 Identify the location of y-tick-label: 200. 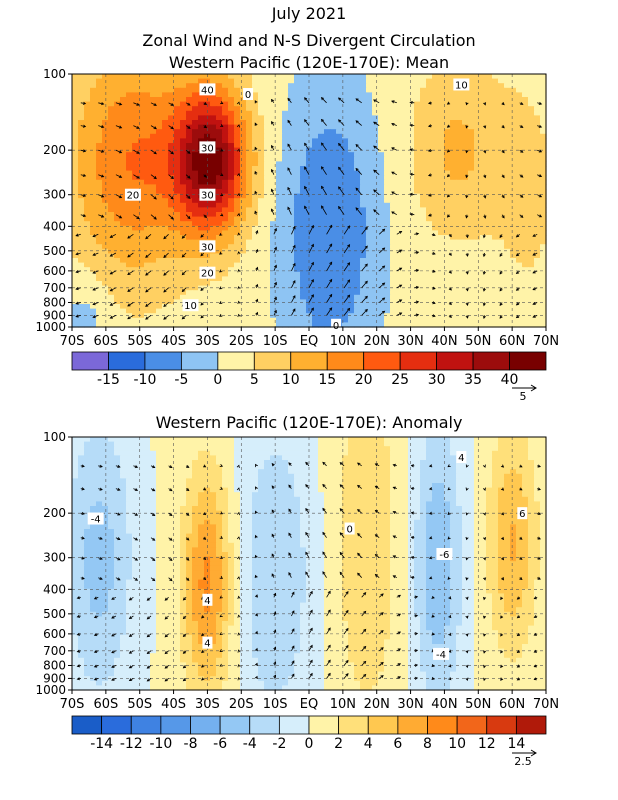
(54, 513).